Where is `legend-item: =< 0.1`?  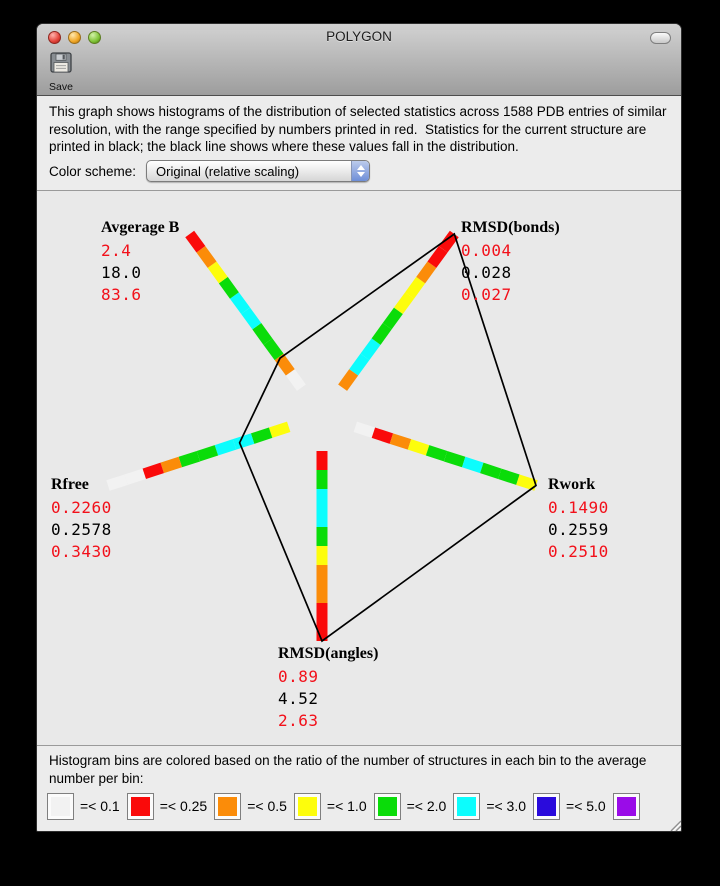 legend-item: =< 0.1 is located at coordinates (83, 806).